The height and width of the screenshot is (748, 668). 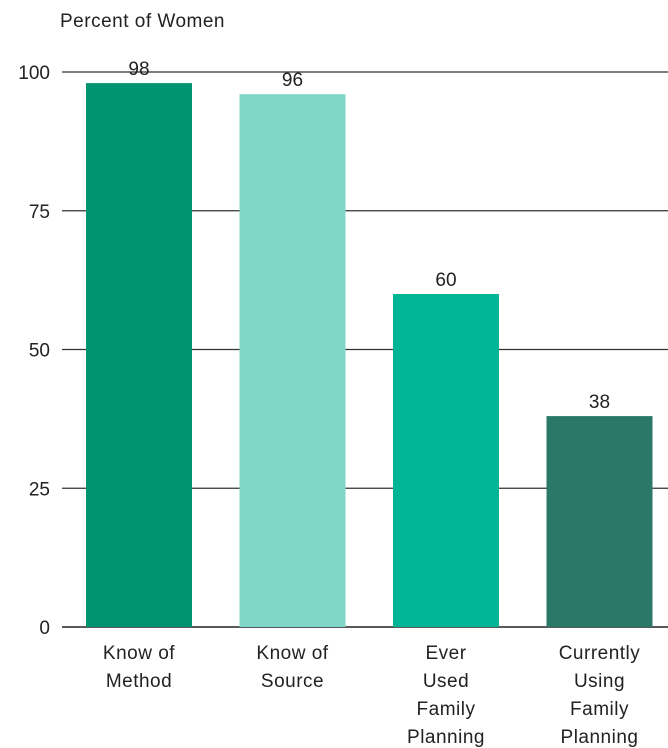 What do you see at coordinates (139, 667) in the screenshot?
I see `x-tick-label: Know of Method` at bounding box center [139, 667].